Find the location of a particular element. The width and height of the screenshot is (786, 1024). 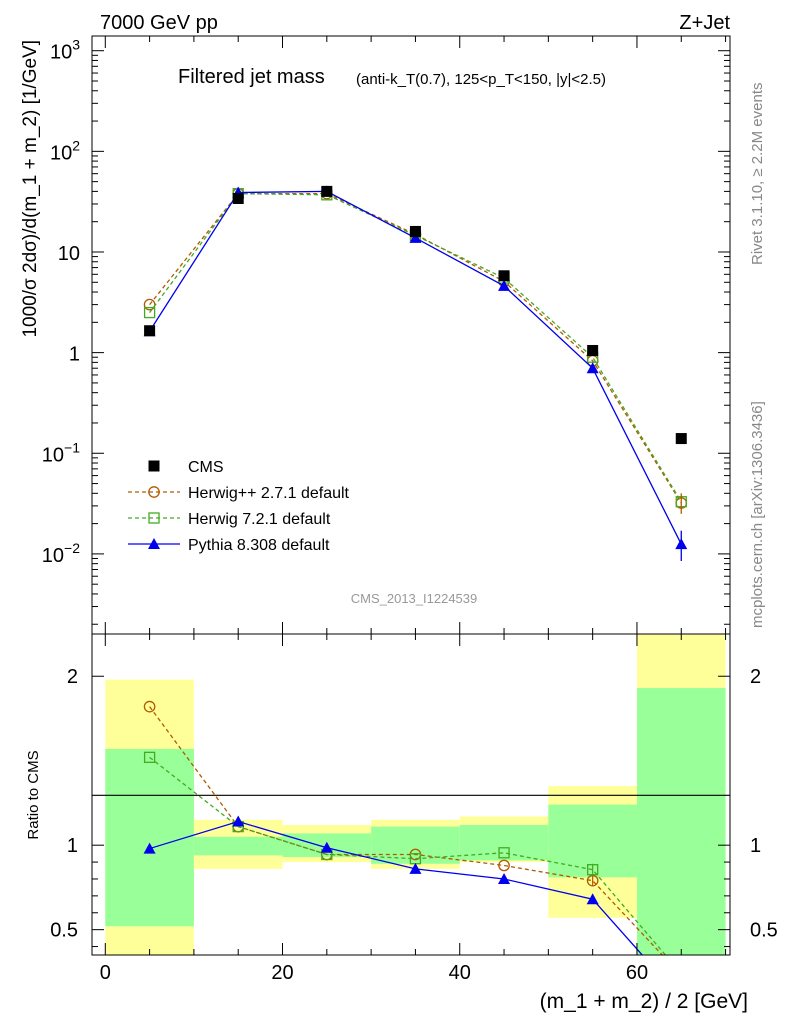

ratio-y-axis-label: Ratio to CMS is located at coordinates (33, 794).